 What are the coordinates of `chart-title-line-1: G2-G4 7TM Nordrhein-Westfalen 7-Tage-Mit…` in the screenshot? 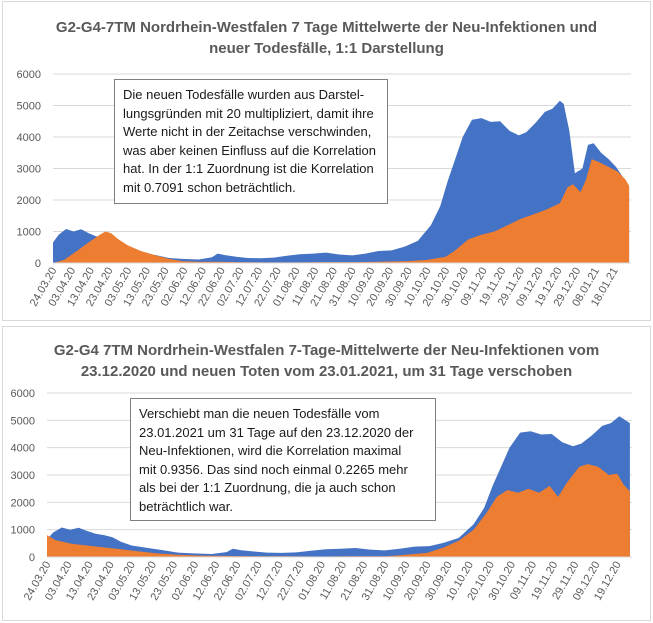 It's located at (326, 350).